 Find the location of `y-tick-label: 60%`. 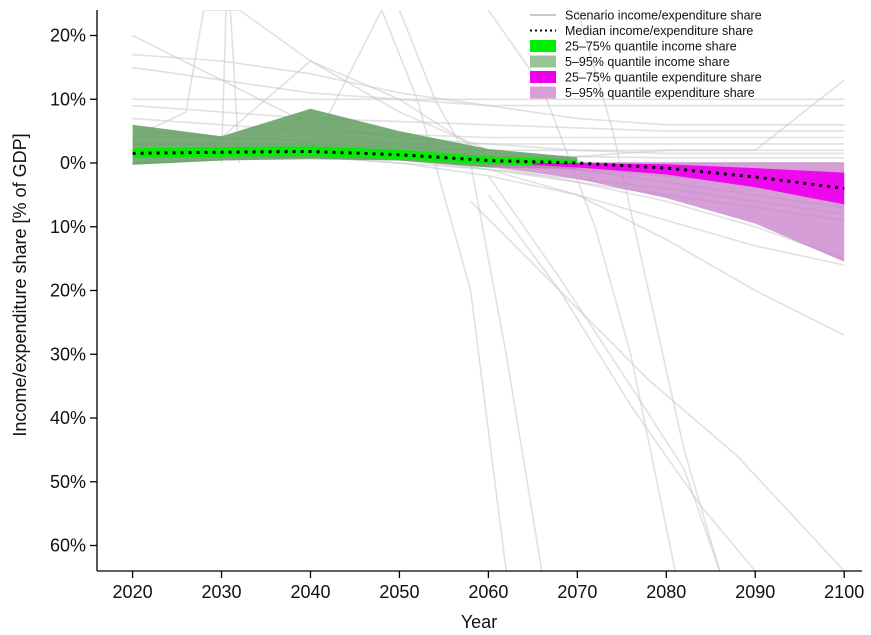

y-tick-label: 60% is located at coordinates (68, 546).